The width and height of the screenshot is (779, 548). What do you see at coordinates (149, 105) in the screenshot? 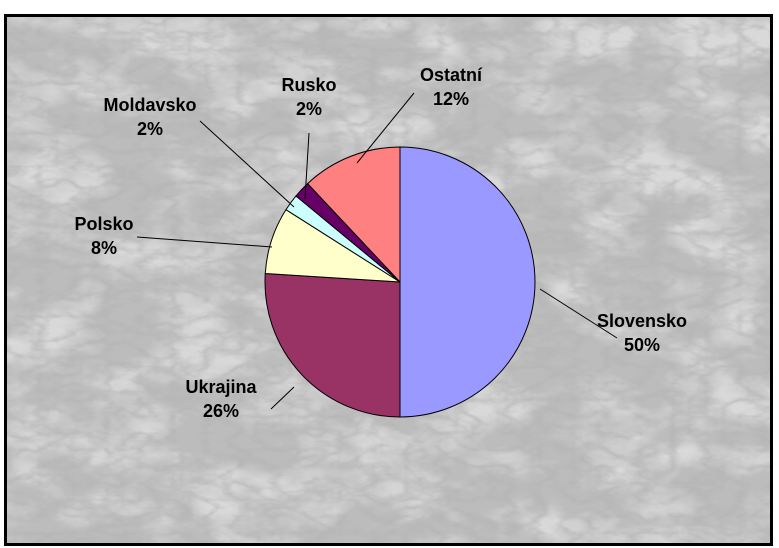
I see `slice-category-label: Moldavsko` at bounding box center [149, 105].